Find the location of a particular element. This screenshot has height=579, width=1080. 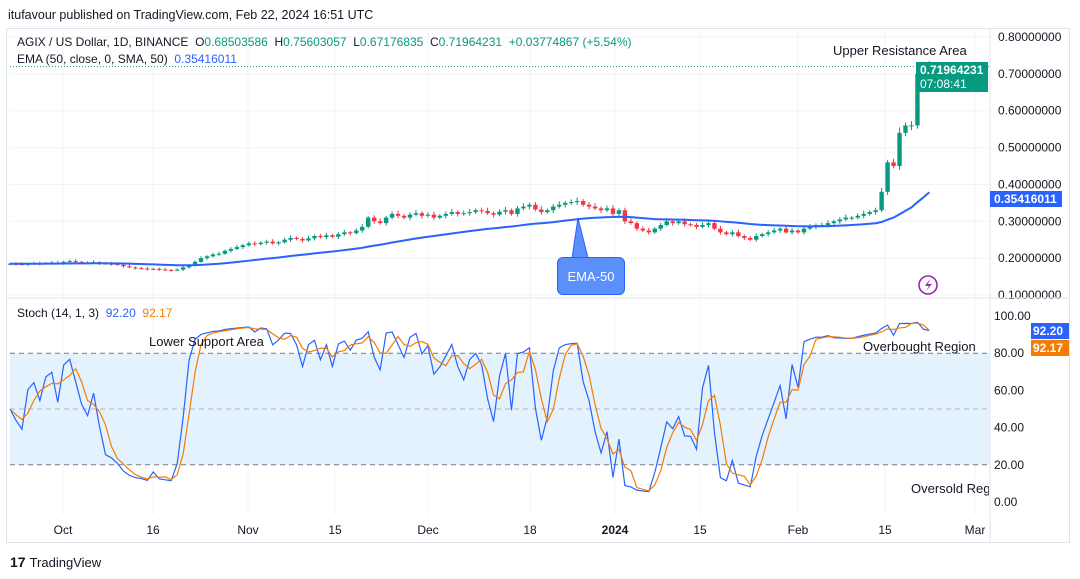

lower-support-label: Lower Support Area is located at coordinates (206, 341).